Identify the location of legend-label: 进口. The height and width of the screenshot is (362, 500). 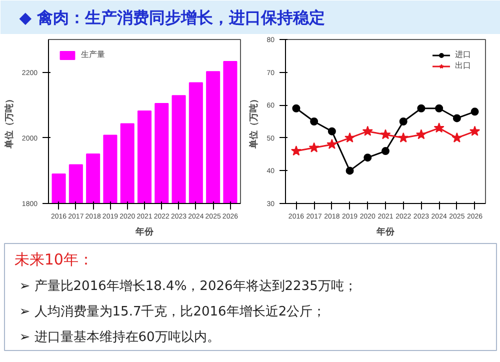
(463, 54).